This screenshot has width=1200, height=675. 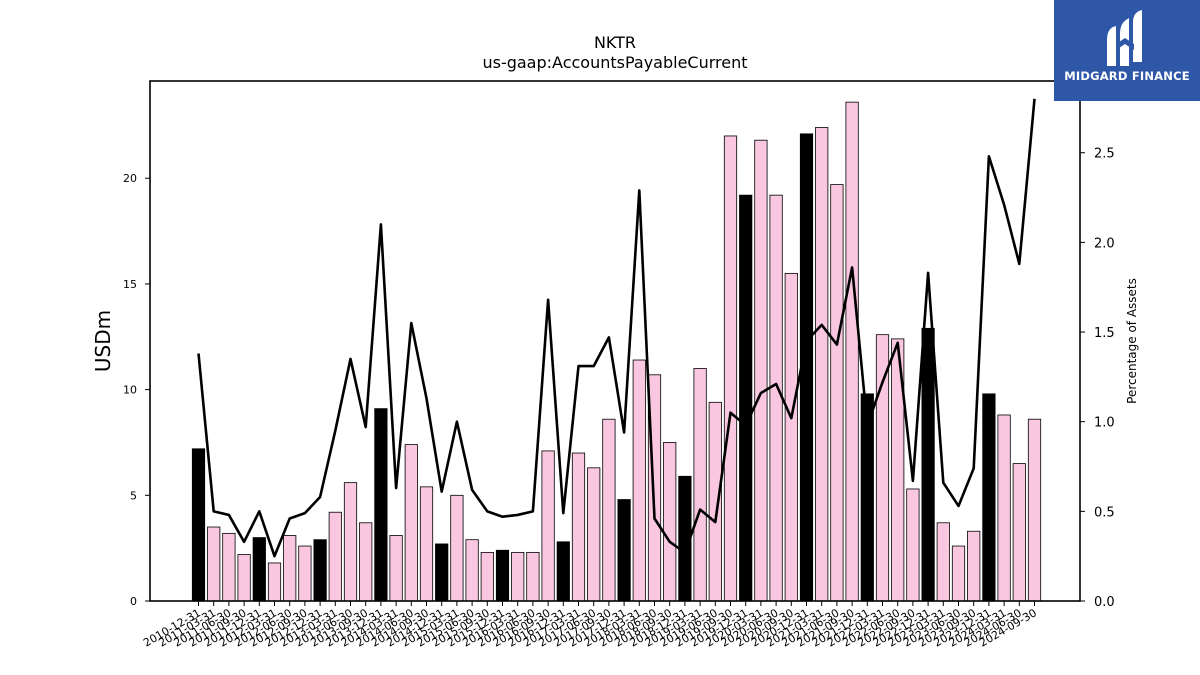 I want to click on y-tick-label: 5, so click(x=133, y=495).